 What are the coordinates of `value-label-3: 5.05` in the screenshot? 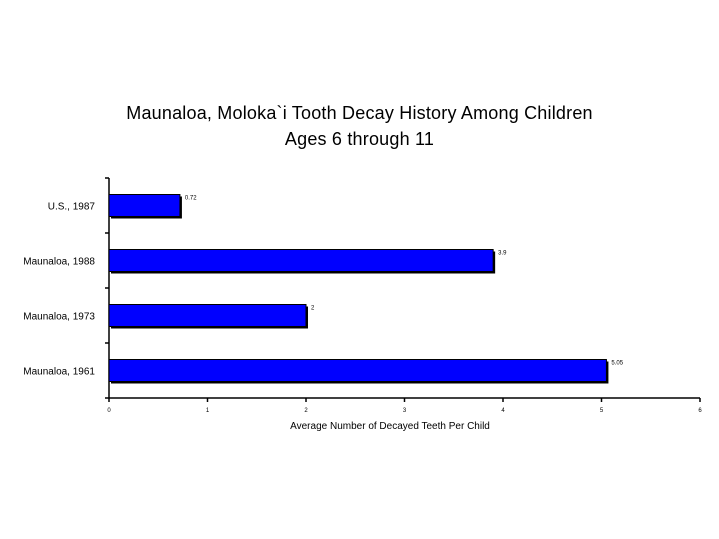 It's located at (617, 364).